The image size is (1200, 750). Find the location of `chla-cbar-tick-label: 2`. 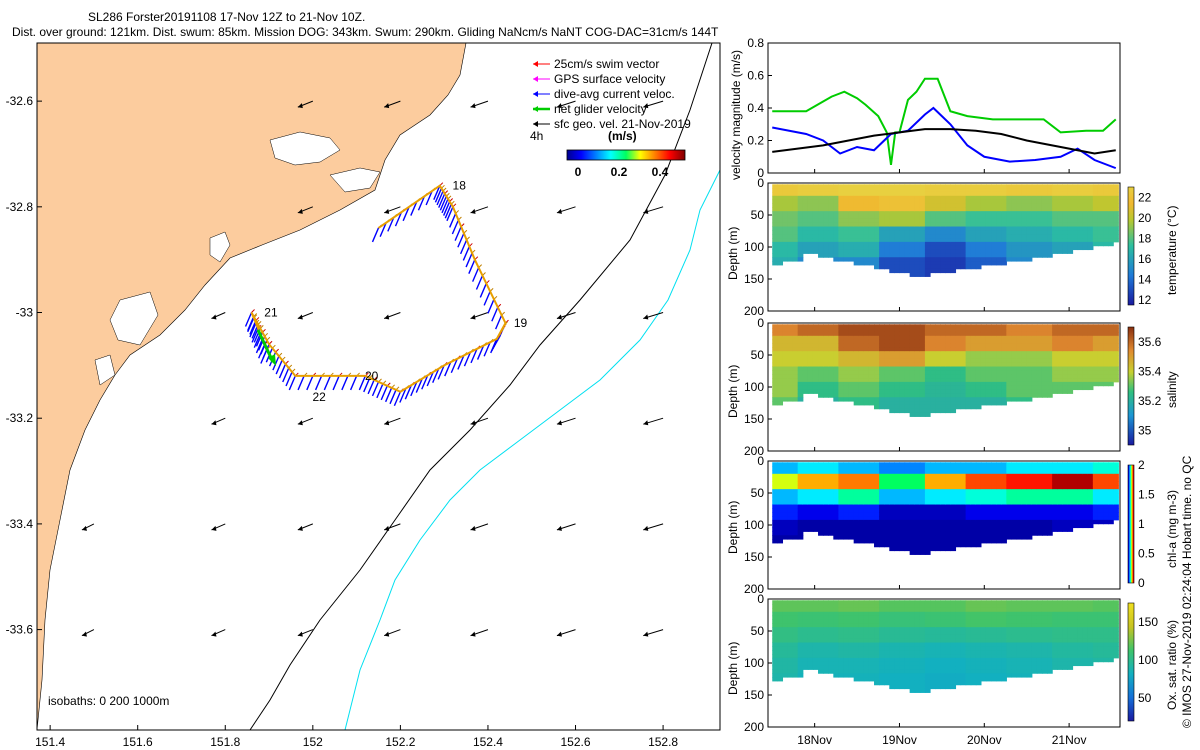

chla-cbar-tick-label: 2 is located at coordinates (1141, 465).